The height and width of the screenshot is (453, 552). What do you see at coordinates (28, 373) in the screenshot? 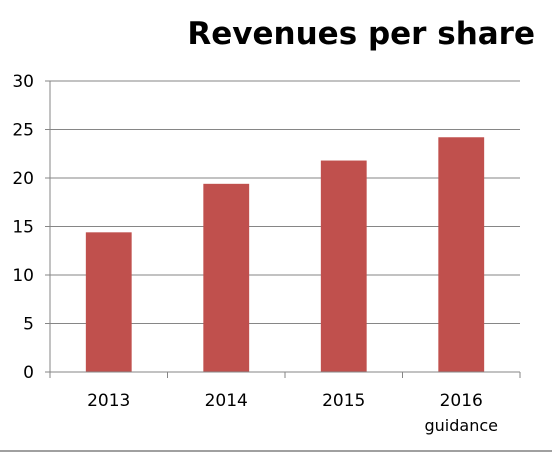
I see `y-tick-label: 0` at bounding box center [28, 373].